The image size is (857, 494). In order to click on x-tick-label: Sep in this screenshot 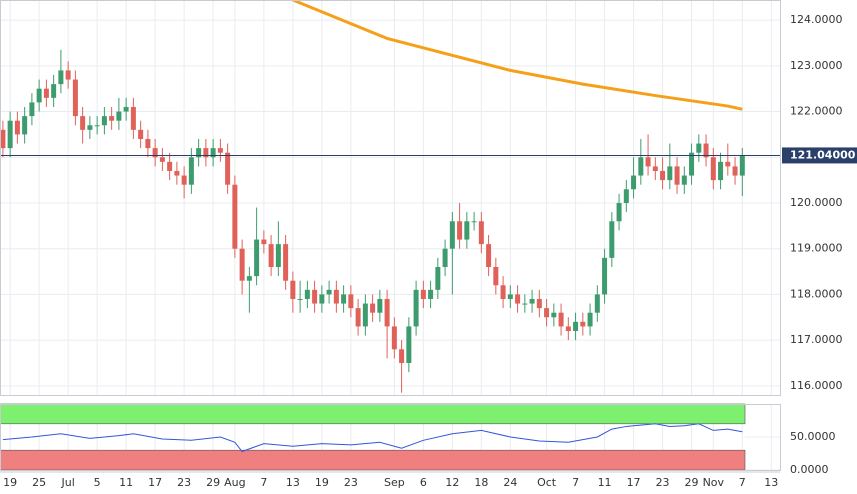, I will do `click(394, 482)`.